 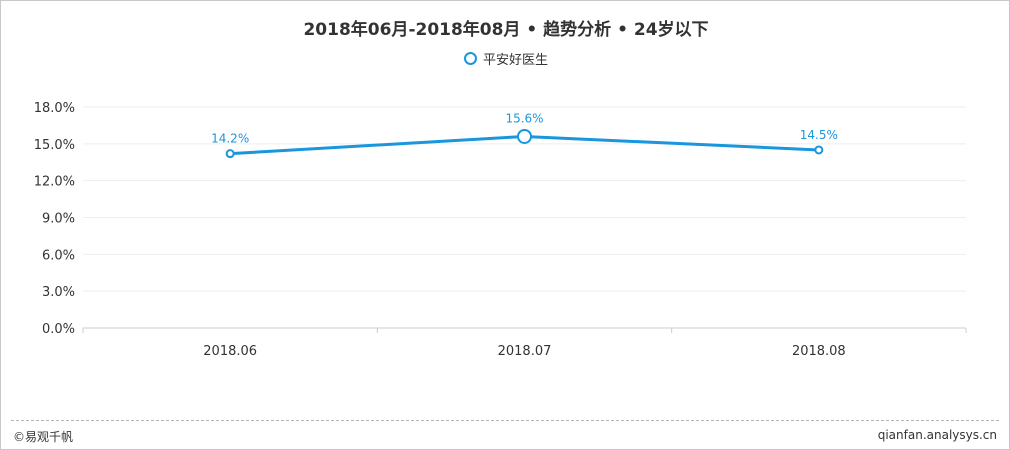 I want to click on y-tick-label: 6.0%, so click(x=58, y=255).